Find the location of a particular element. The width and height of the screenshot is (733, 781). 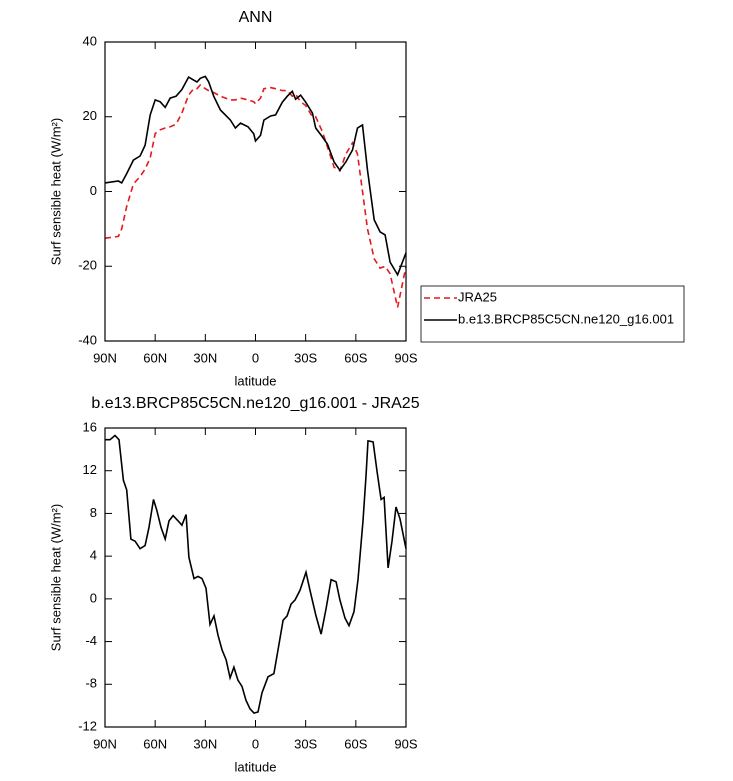

y-tick-label: 4 is located at coordinates (93, 555).